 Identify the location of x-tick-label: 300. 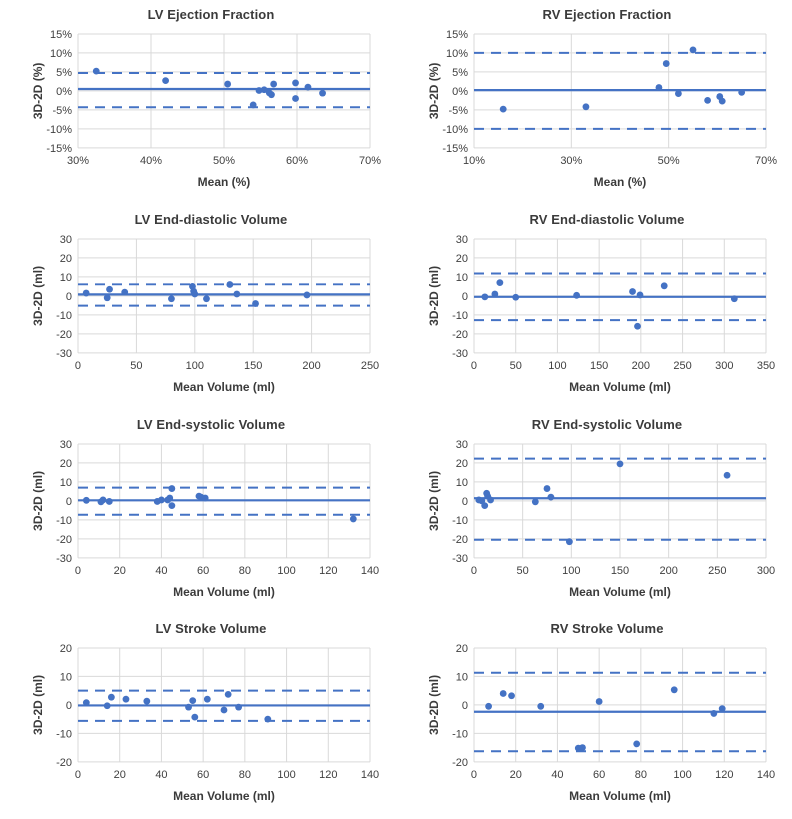
(766, 570).